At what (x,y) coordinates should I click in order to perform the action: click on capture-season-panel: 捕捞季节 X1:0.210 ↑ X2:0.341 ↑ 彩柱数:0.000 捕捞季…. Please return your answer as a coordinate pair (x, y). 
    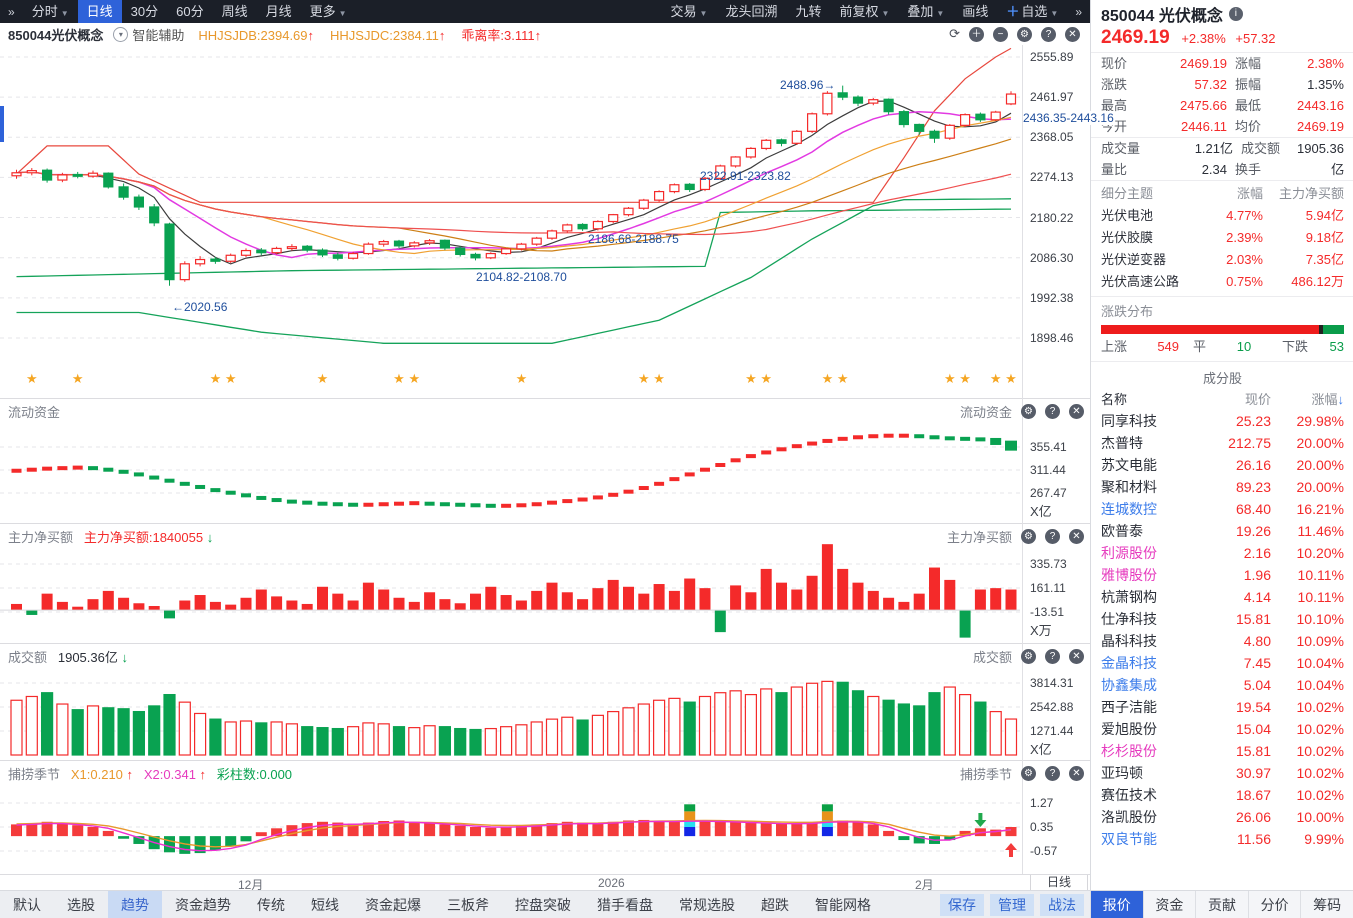
    Looking at the image, I should click on (545, 817).